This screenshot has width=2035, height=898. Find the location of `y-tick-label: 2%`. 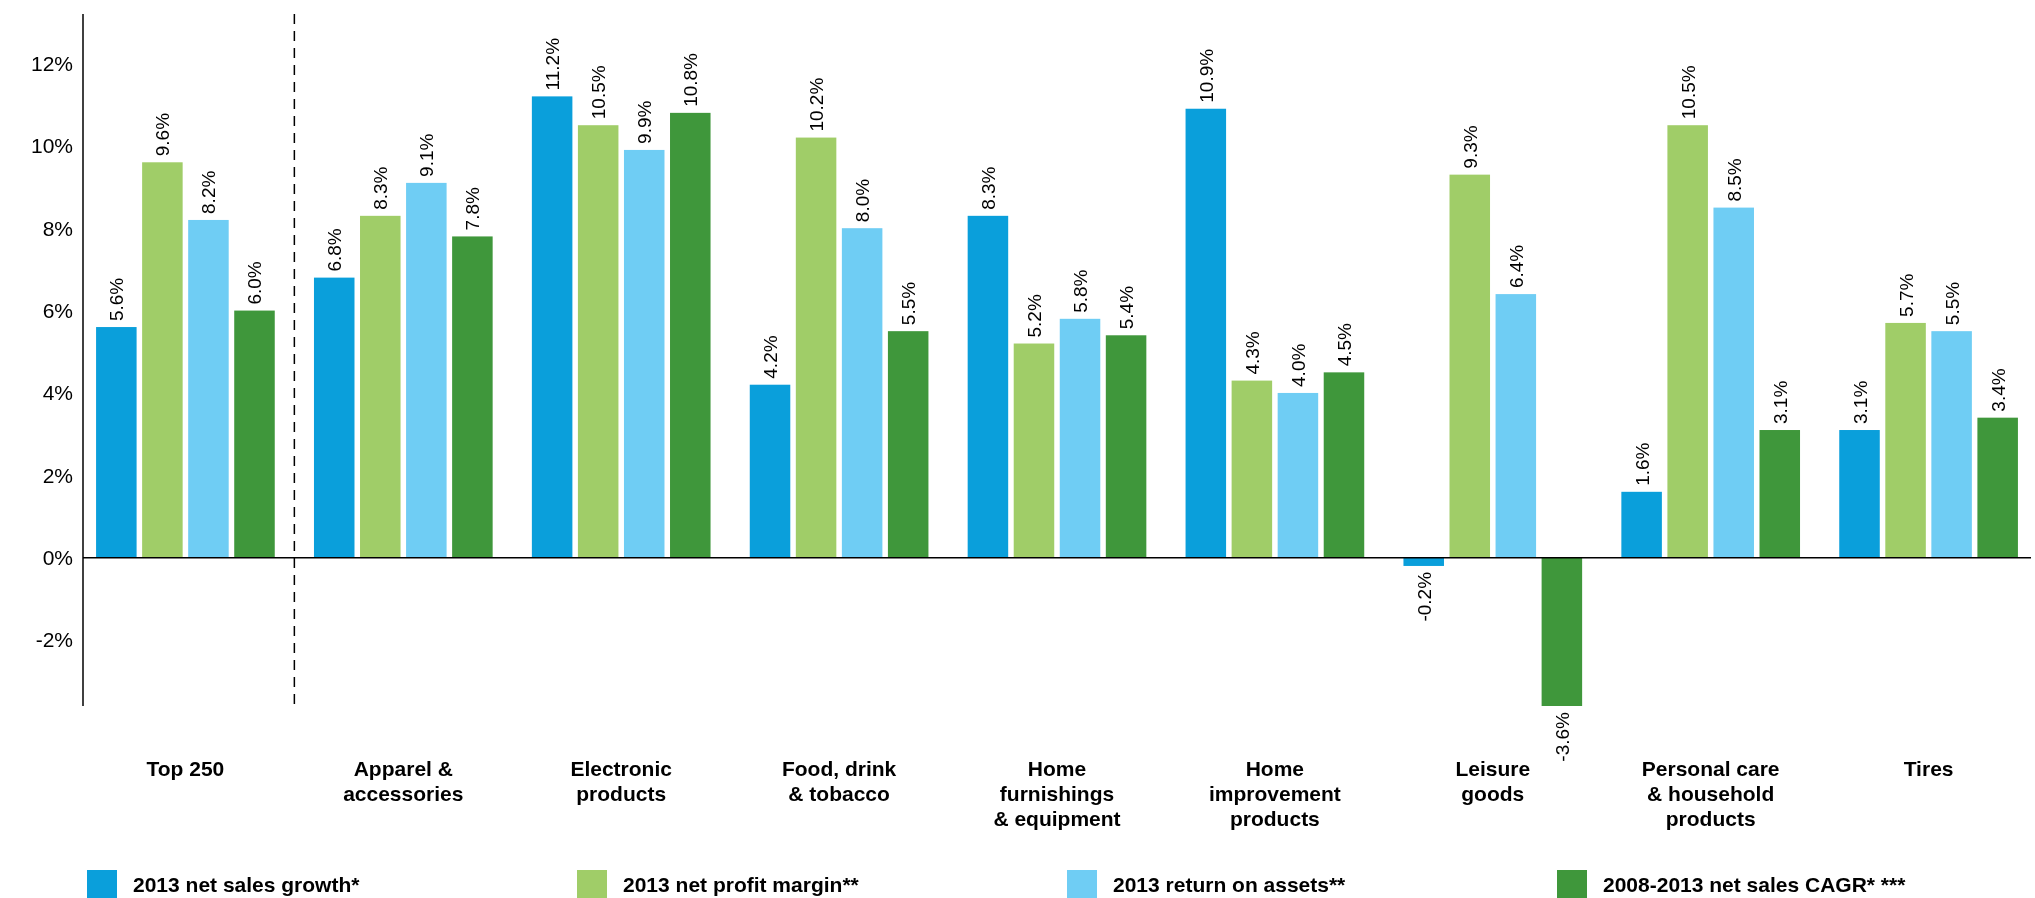

y-tick-label: 2% is located at coordinates (57, 475).